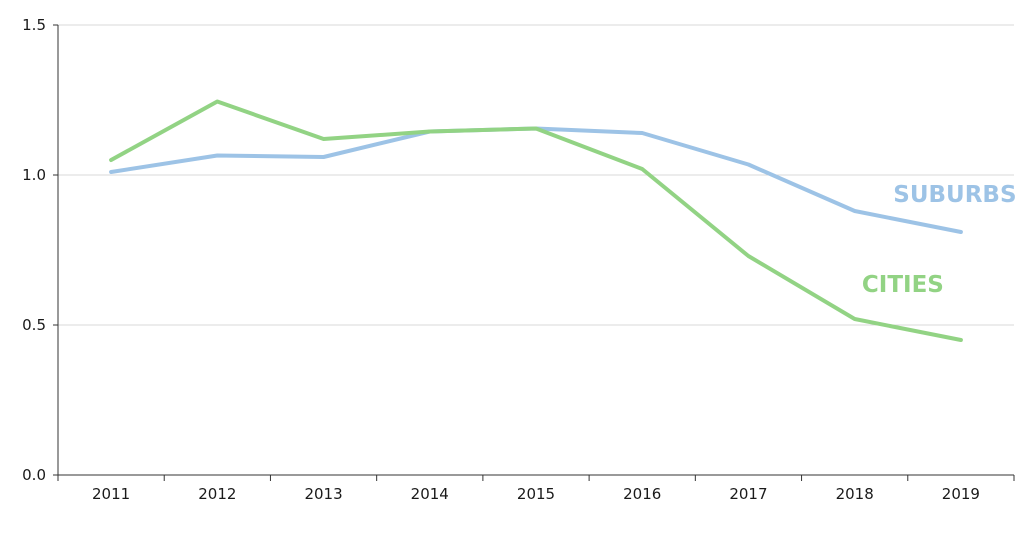 Image resolution: width=1024 pixels, height=535 pixels. What do you see at coordinates (430, 494) in the screenshot?
I see `x-tick-label: 2014` at bounding box center [430, 494].